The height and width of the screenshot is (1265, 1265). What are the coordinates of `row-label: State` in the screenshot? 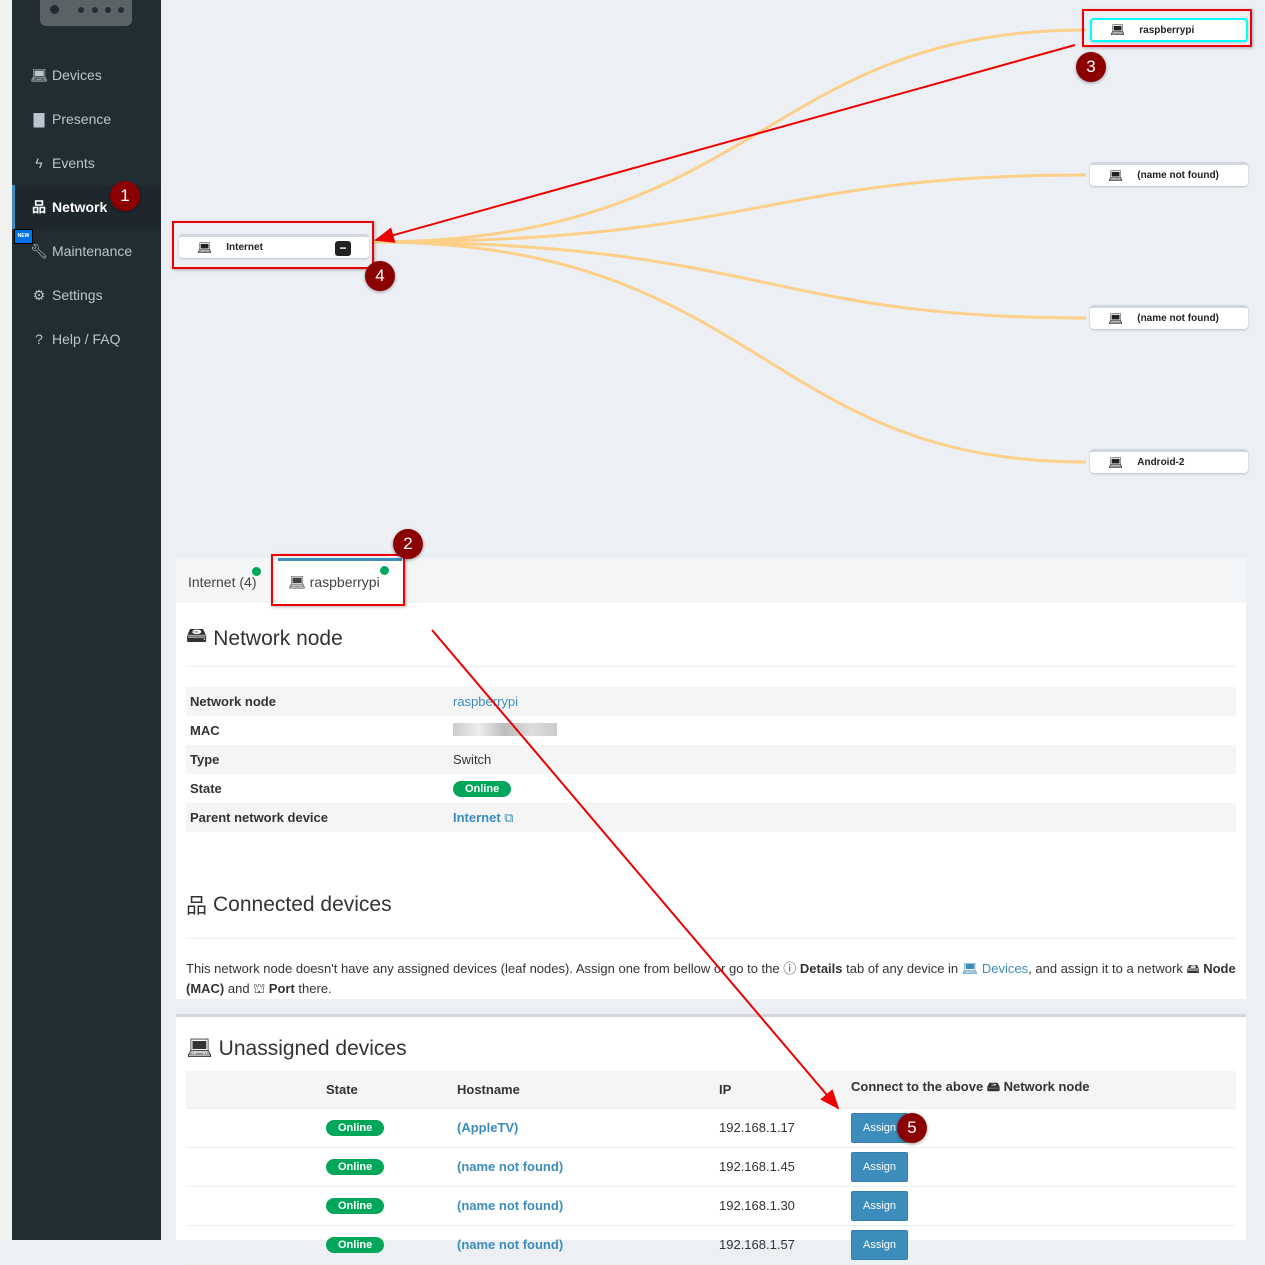 It's located at (206, 788).